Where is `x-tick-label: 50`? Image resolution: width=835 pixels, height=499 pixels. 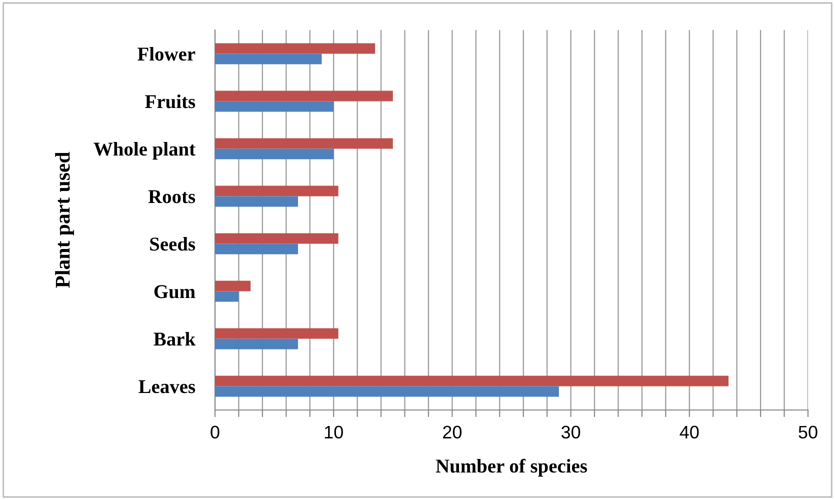 x-tick-label: 50 is located at coordinates (808, 432).